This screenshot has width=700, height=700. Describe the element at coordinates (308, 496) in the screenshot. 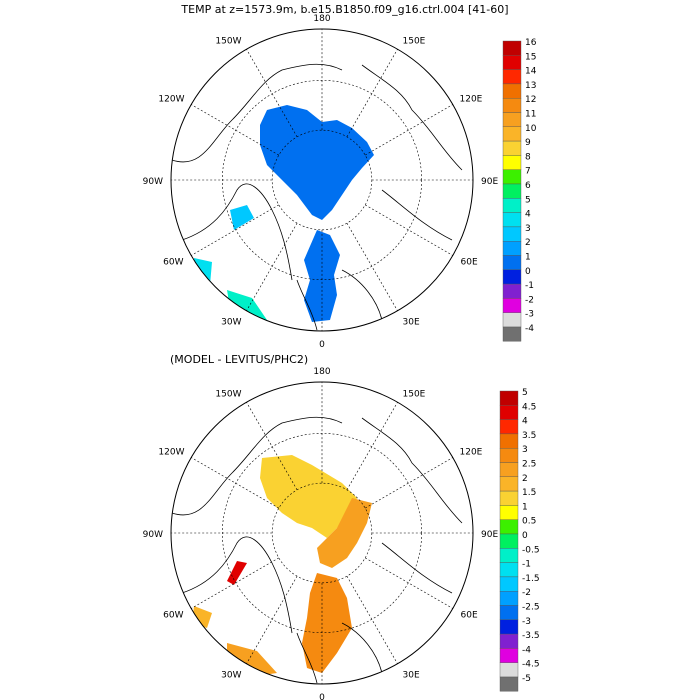

I see `field-canada-basin` at that location.